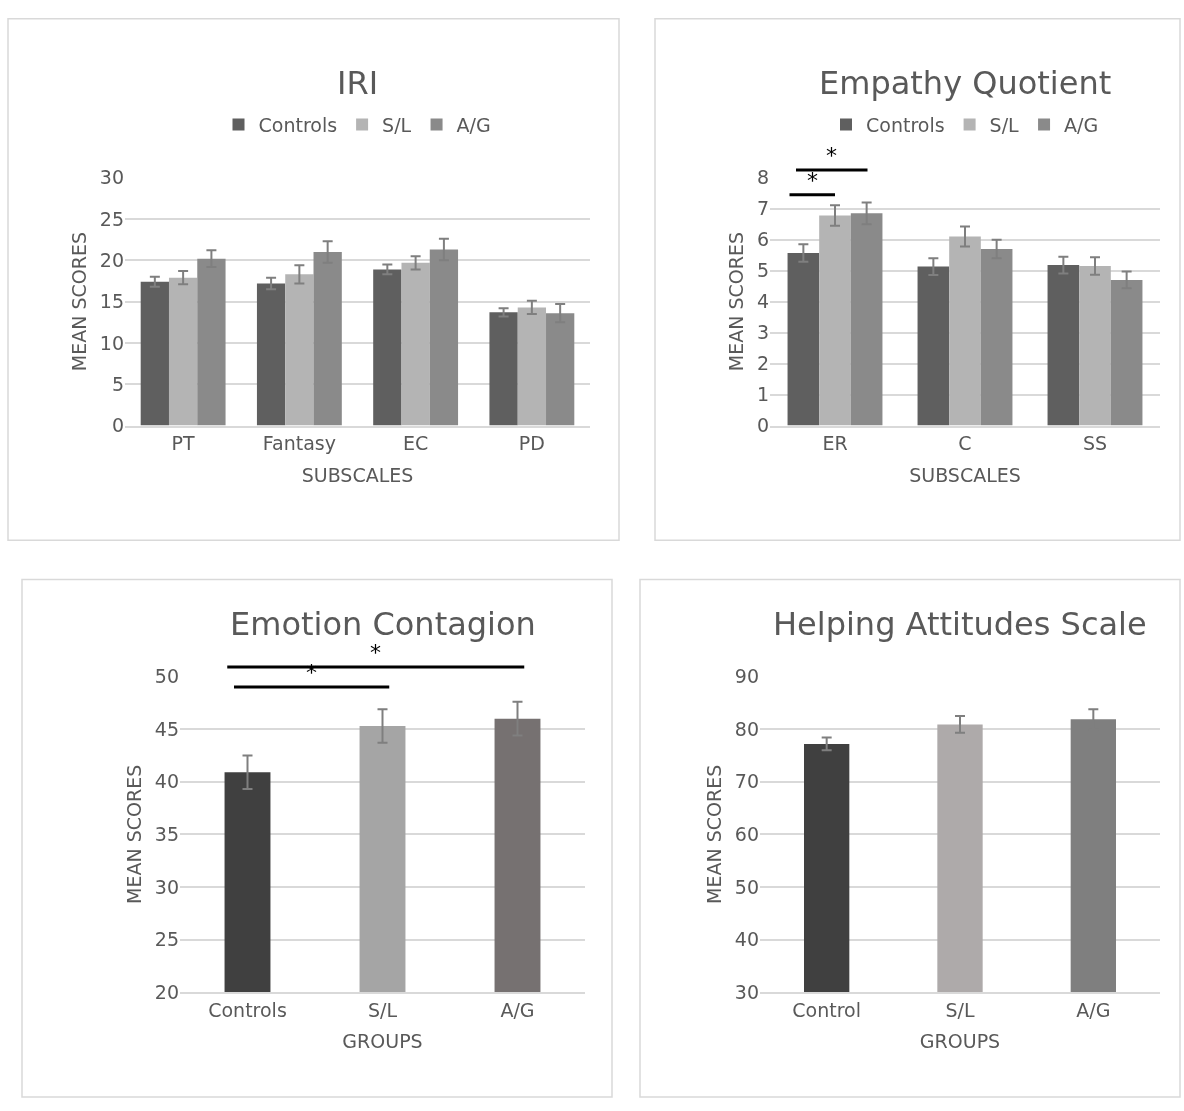 The height and width of the screenshot is (1111, 1184). Describe the element at coordinates (762, 332) in the screenshot. I see `y-tick-label: 3` at that location.